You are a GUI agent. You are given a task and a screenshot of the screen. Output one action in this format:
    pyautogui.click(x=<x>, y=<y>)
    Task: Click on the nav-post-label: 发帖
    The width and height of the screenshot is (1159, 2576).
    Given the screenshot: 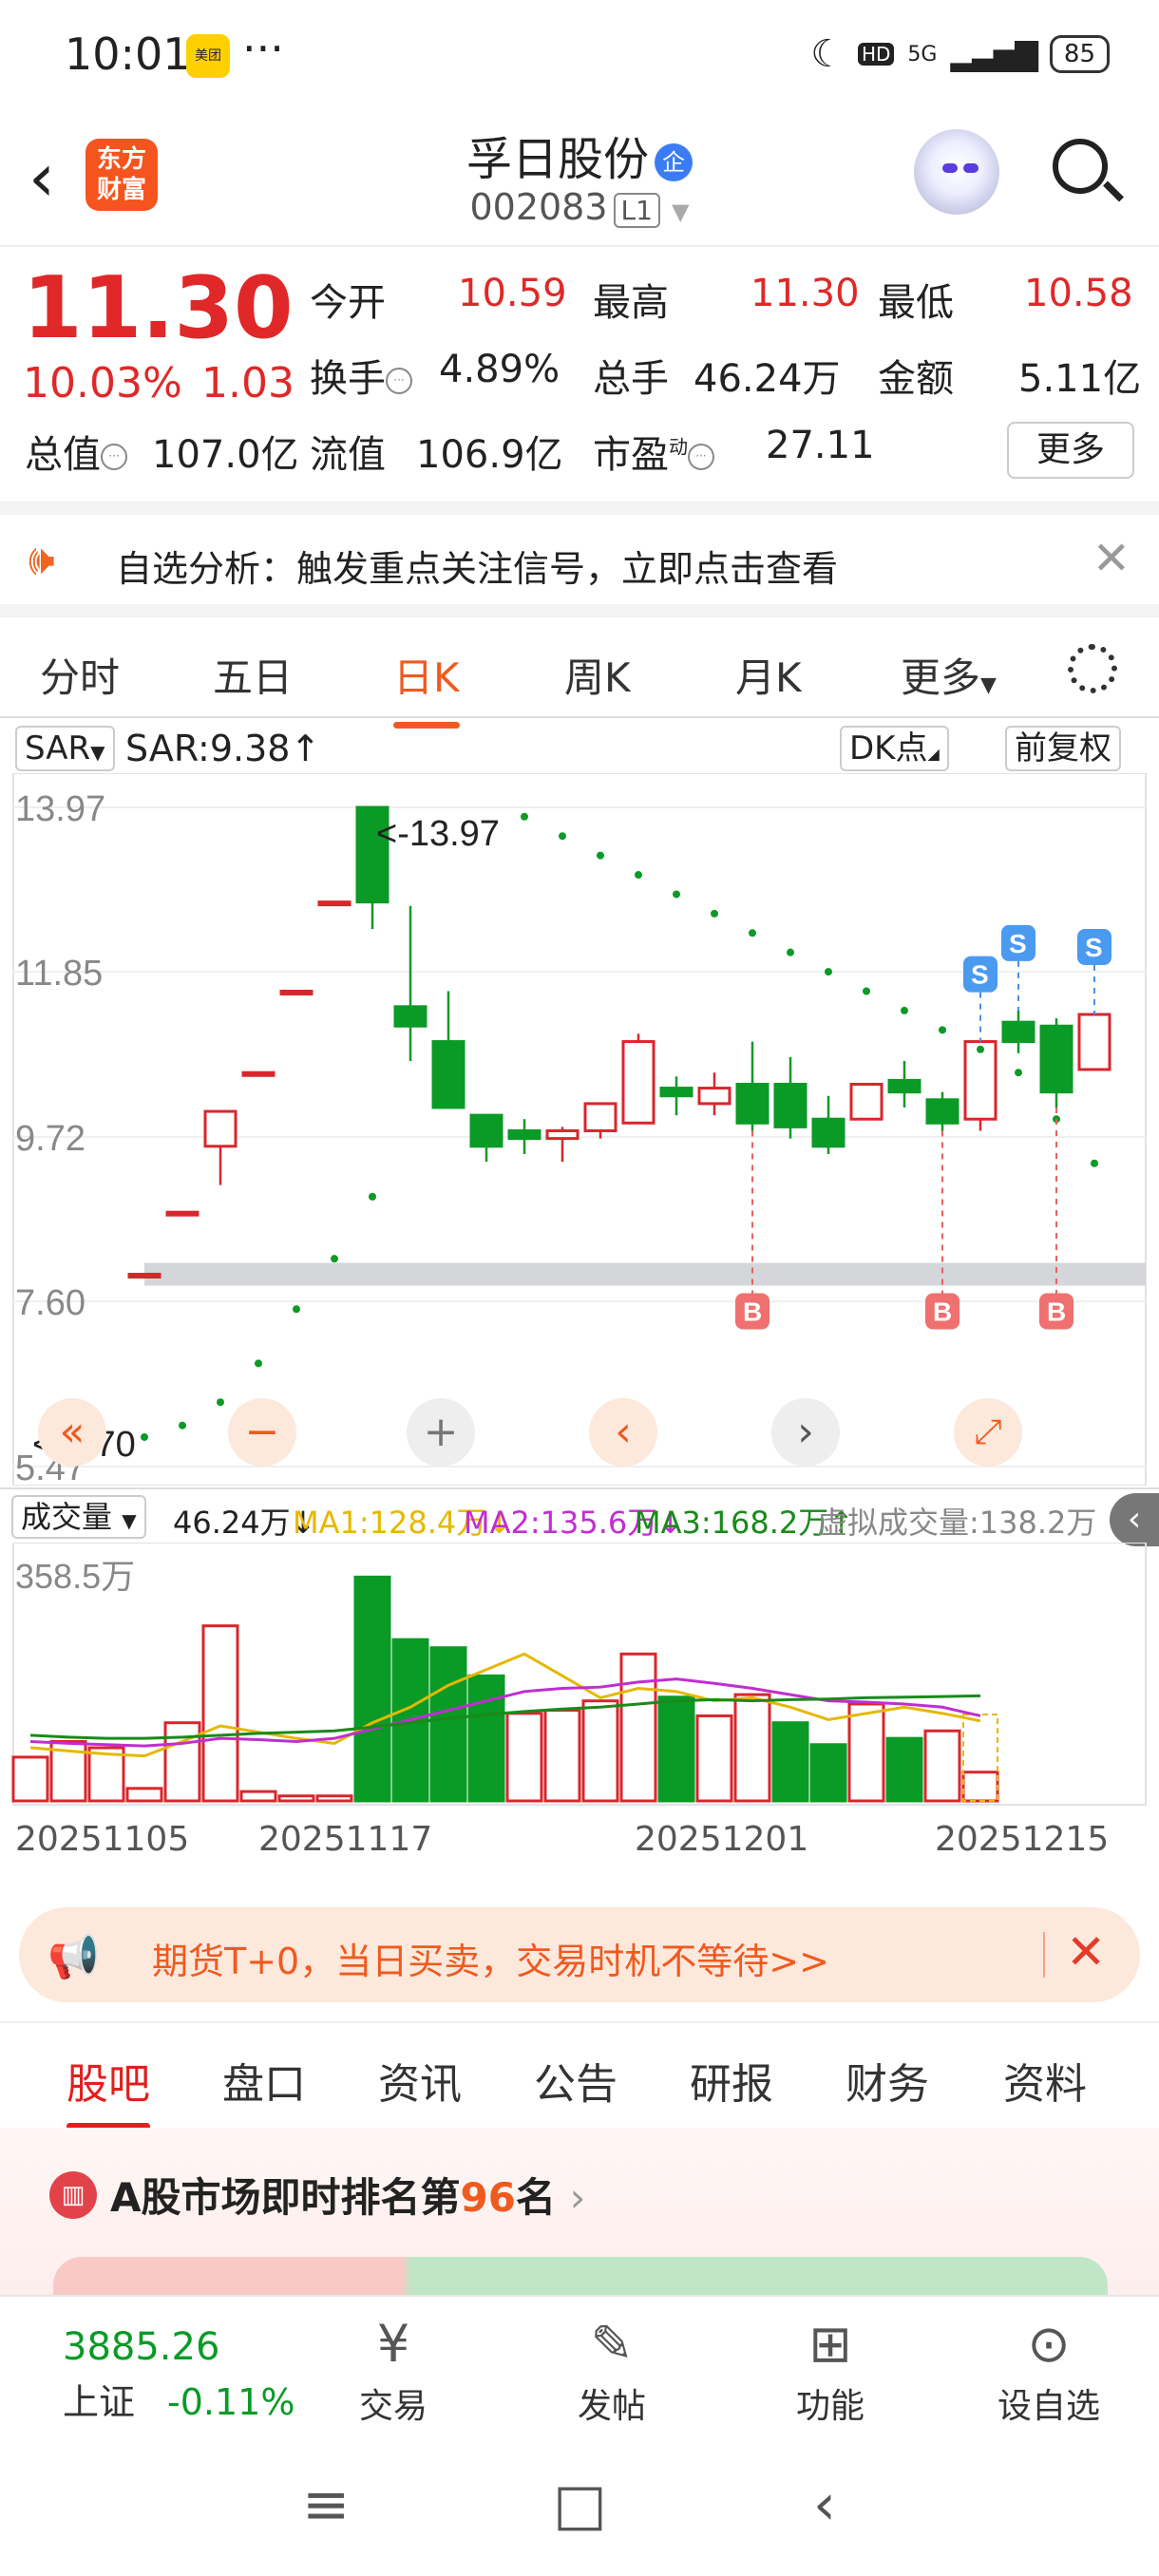 What is the action you would take?
    pyautogui.click(x=611, y=2406)
    